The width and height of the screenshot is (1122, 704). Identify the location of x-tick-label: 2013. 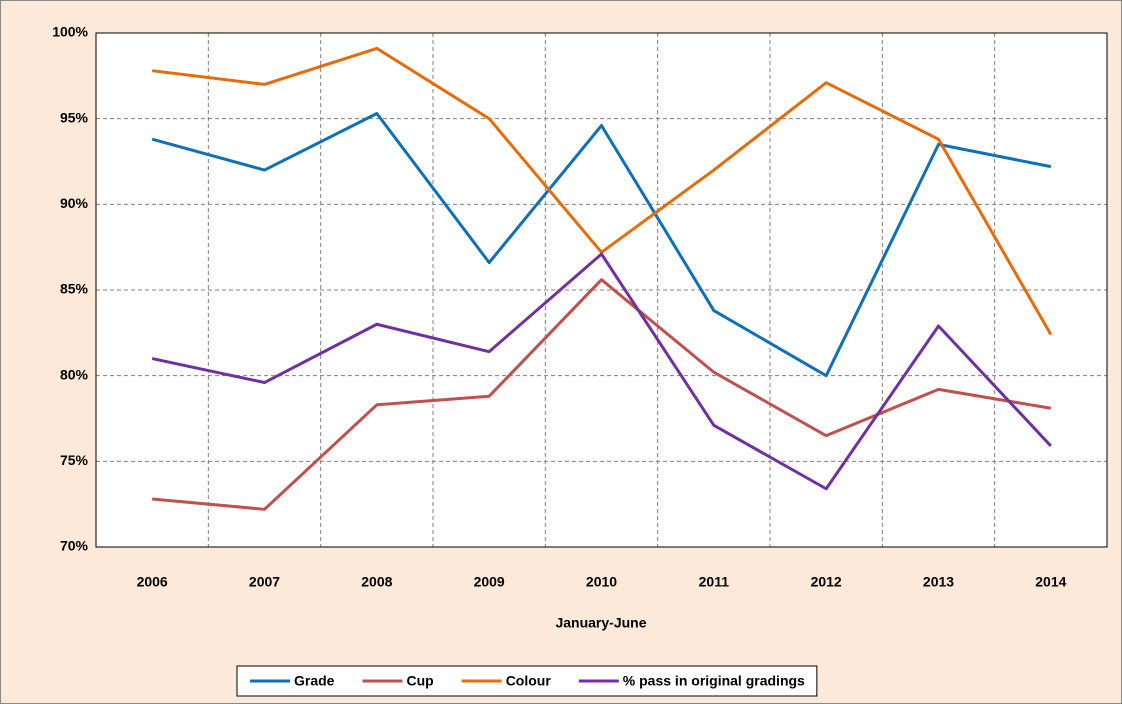
(938, 582).